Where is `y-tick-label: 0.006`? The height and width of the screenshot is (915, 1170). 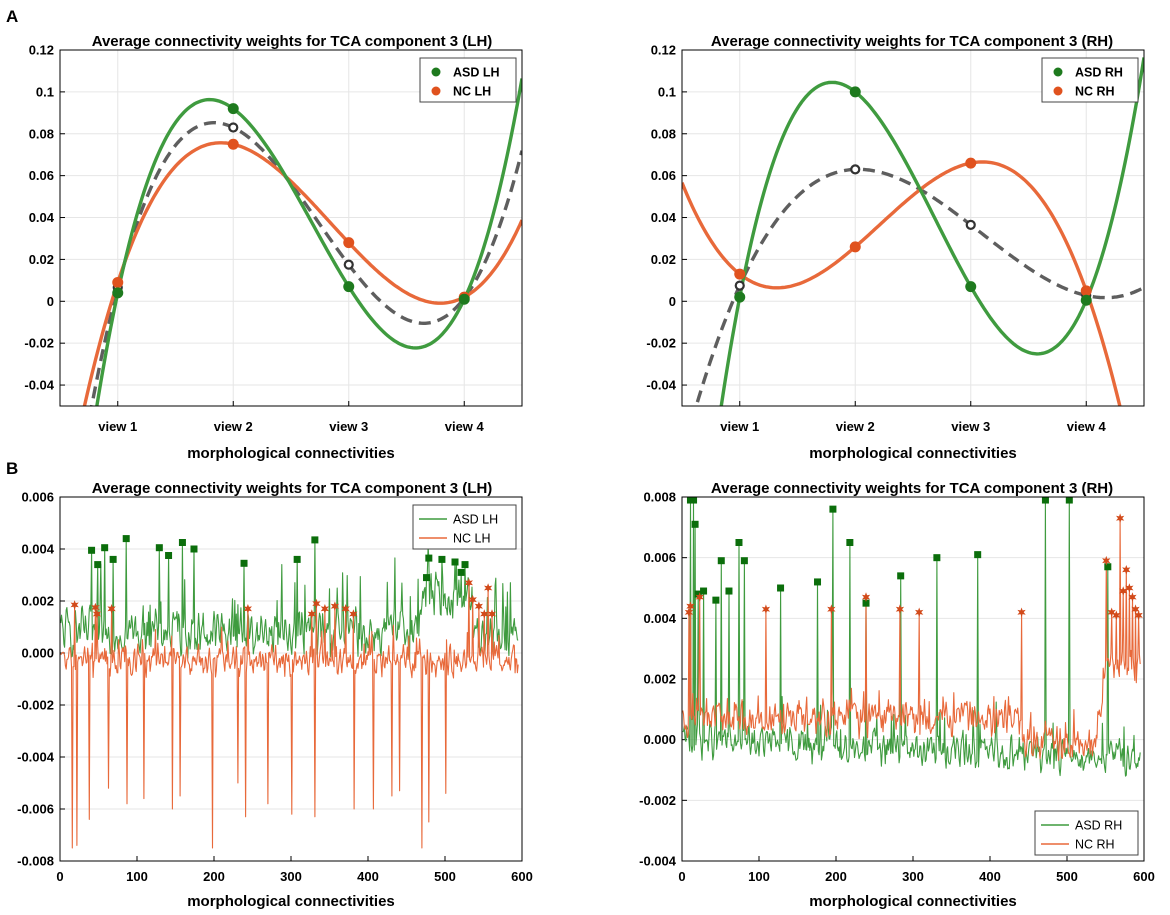 y-tick-label: 0.006 is located at coordinates (37, 497).